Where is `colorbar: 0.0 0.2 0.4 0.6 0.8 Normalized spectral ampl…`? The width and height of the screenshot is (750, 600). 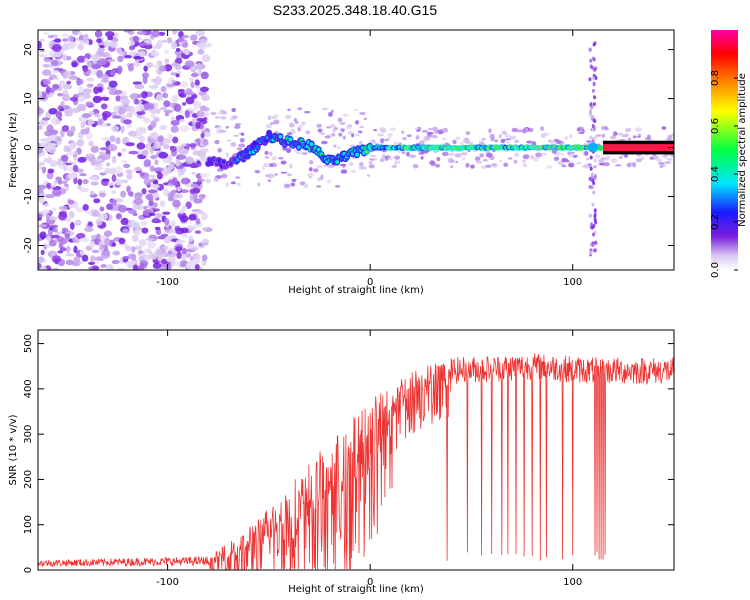 colorbar: 0.0 0.2 0.4 0.6 0.8 Normalized spectral ampl… is located at coordinates (729, 154).